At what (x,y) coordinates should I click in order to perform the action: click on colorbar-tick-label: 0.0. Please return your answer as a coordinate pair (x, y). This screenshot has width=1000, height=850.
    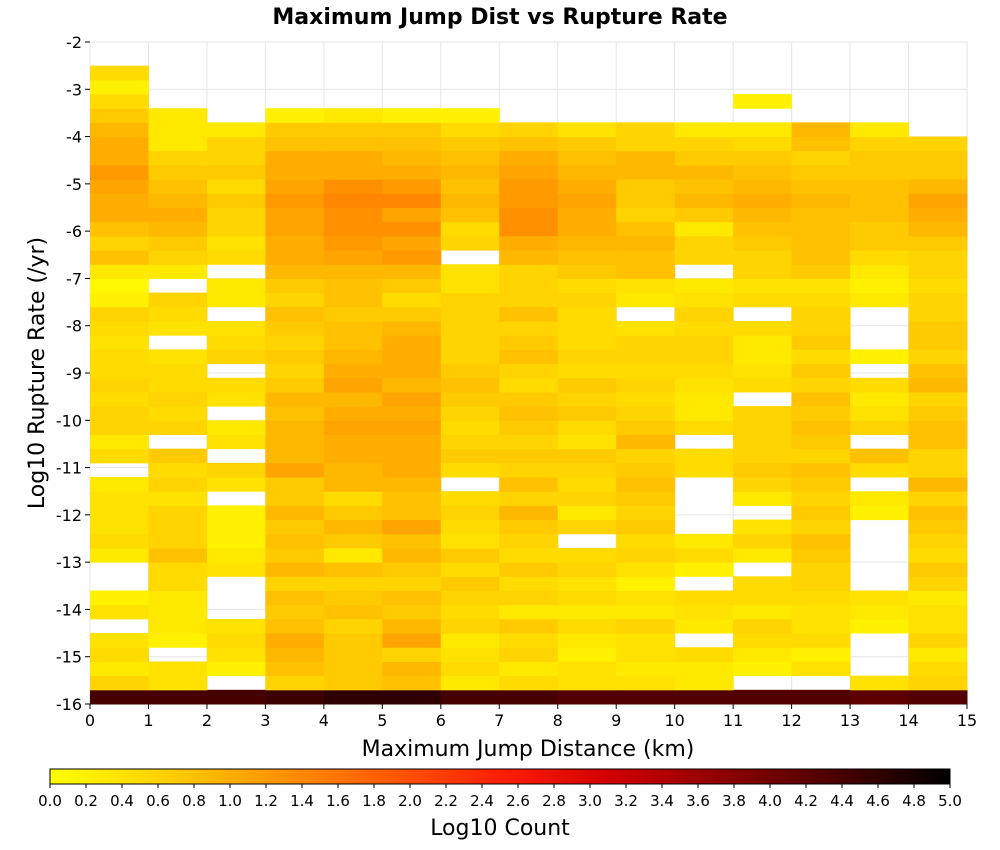
    Looking at the image, I should click on (50, 801).